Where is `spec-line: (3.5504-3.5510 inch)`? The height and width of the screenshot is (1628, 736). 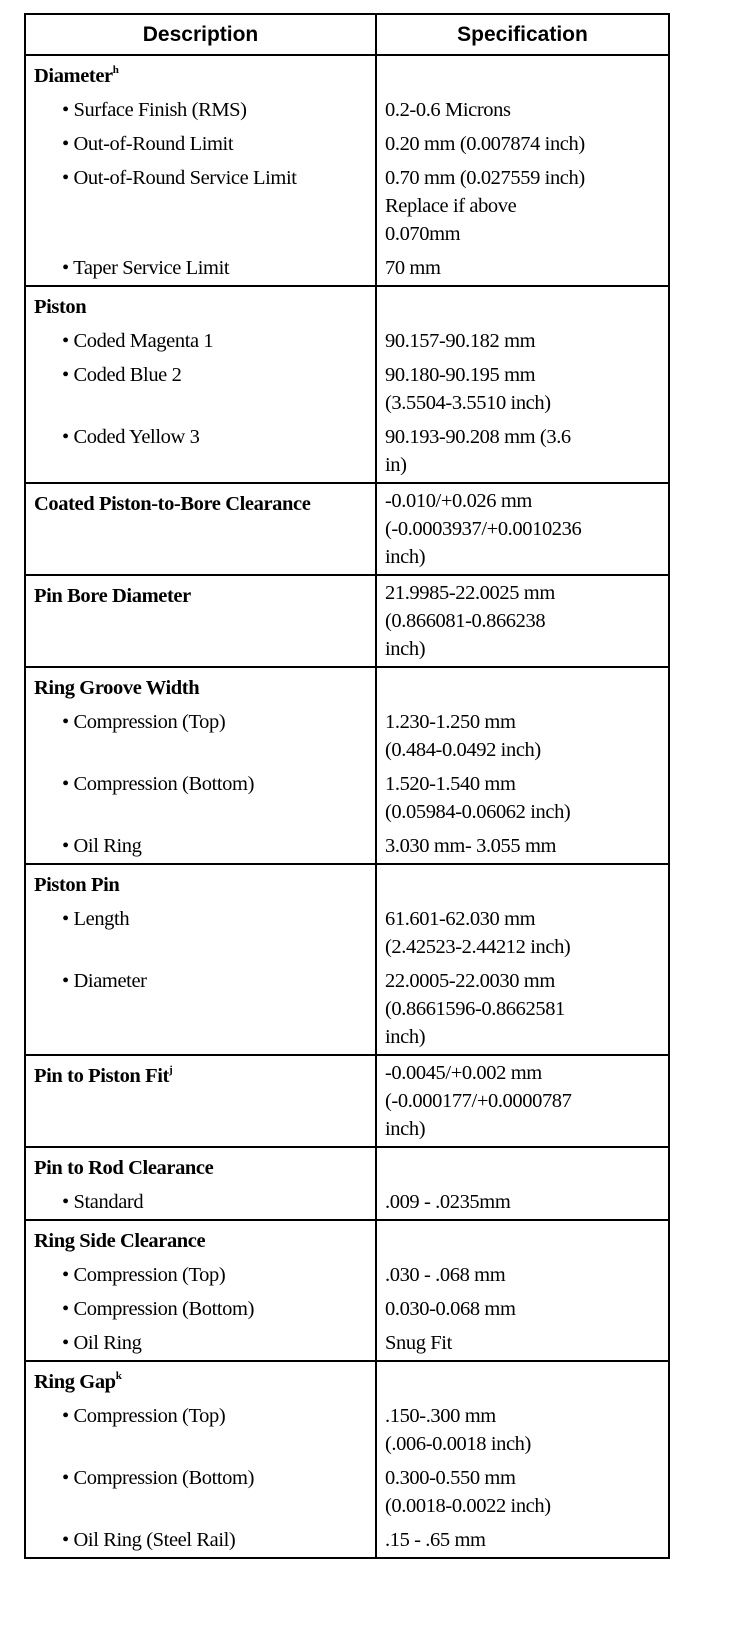
spec-line: (3.5504-3.5510 inch) is located at coordinates (468, 403).